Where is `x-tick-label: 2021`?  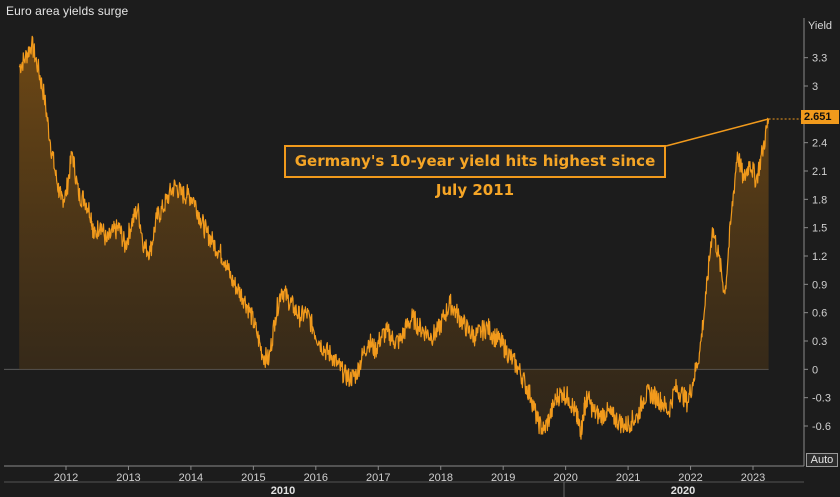
x-tick-label: 2021 is located at coordinates (628, 478).